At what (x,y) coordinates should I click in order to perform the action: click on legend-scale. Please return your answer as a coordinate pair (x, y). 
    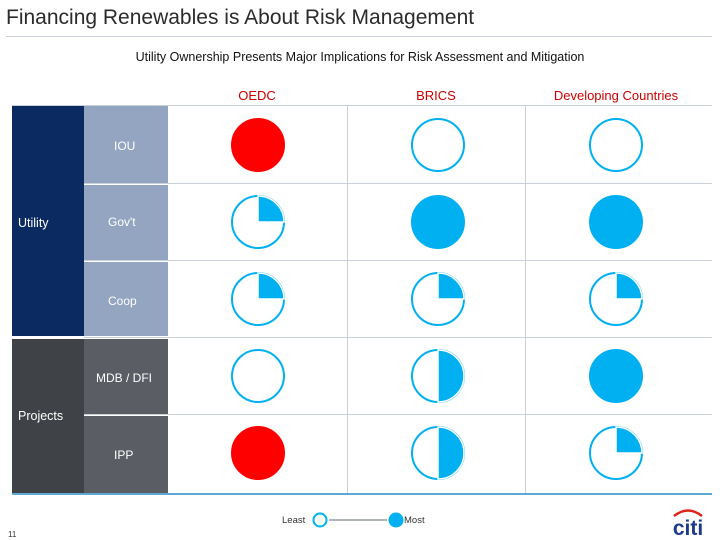
    Looking at the image, I should click on (358, 520).